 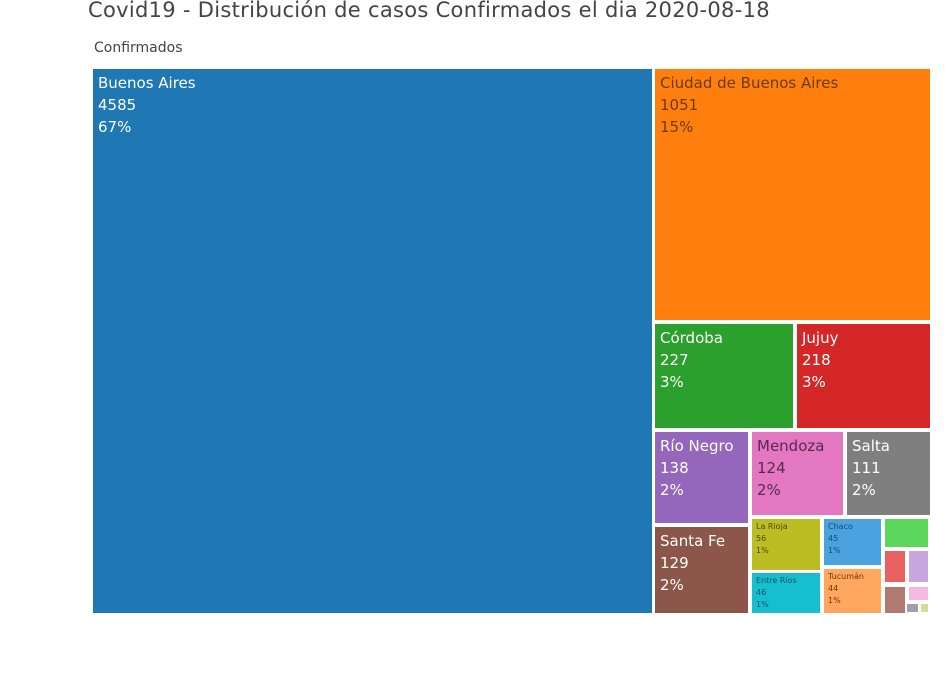 What do you see at coordinates (115, 127) in the screenshot?
I see `tile-percent: 67%` at bounding box center [115, 127].